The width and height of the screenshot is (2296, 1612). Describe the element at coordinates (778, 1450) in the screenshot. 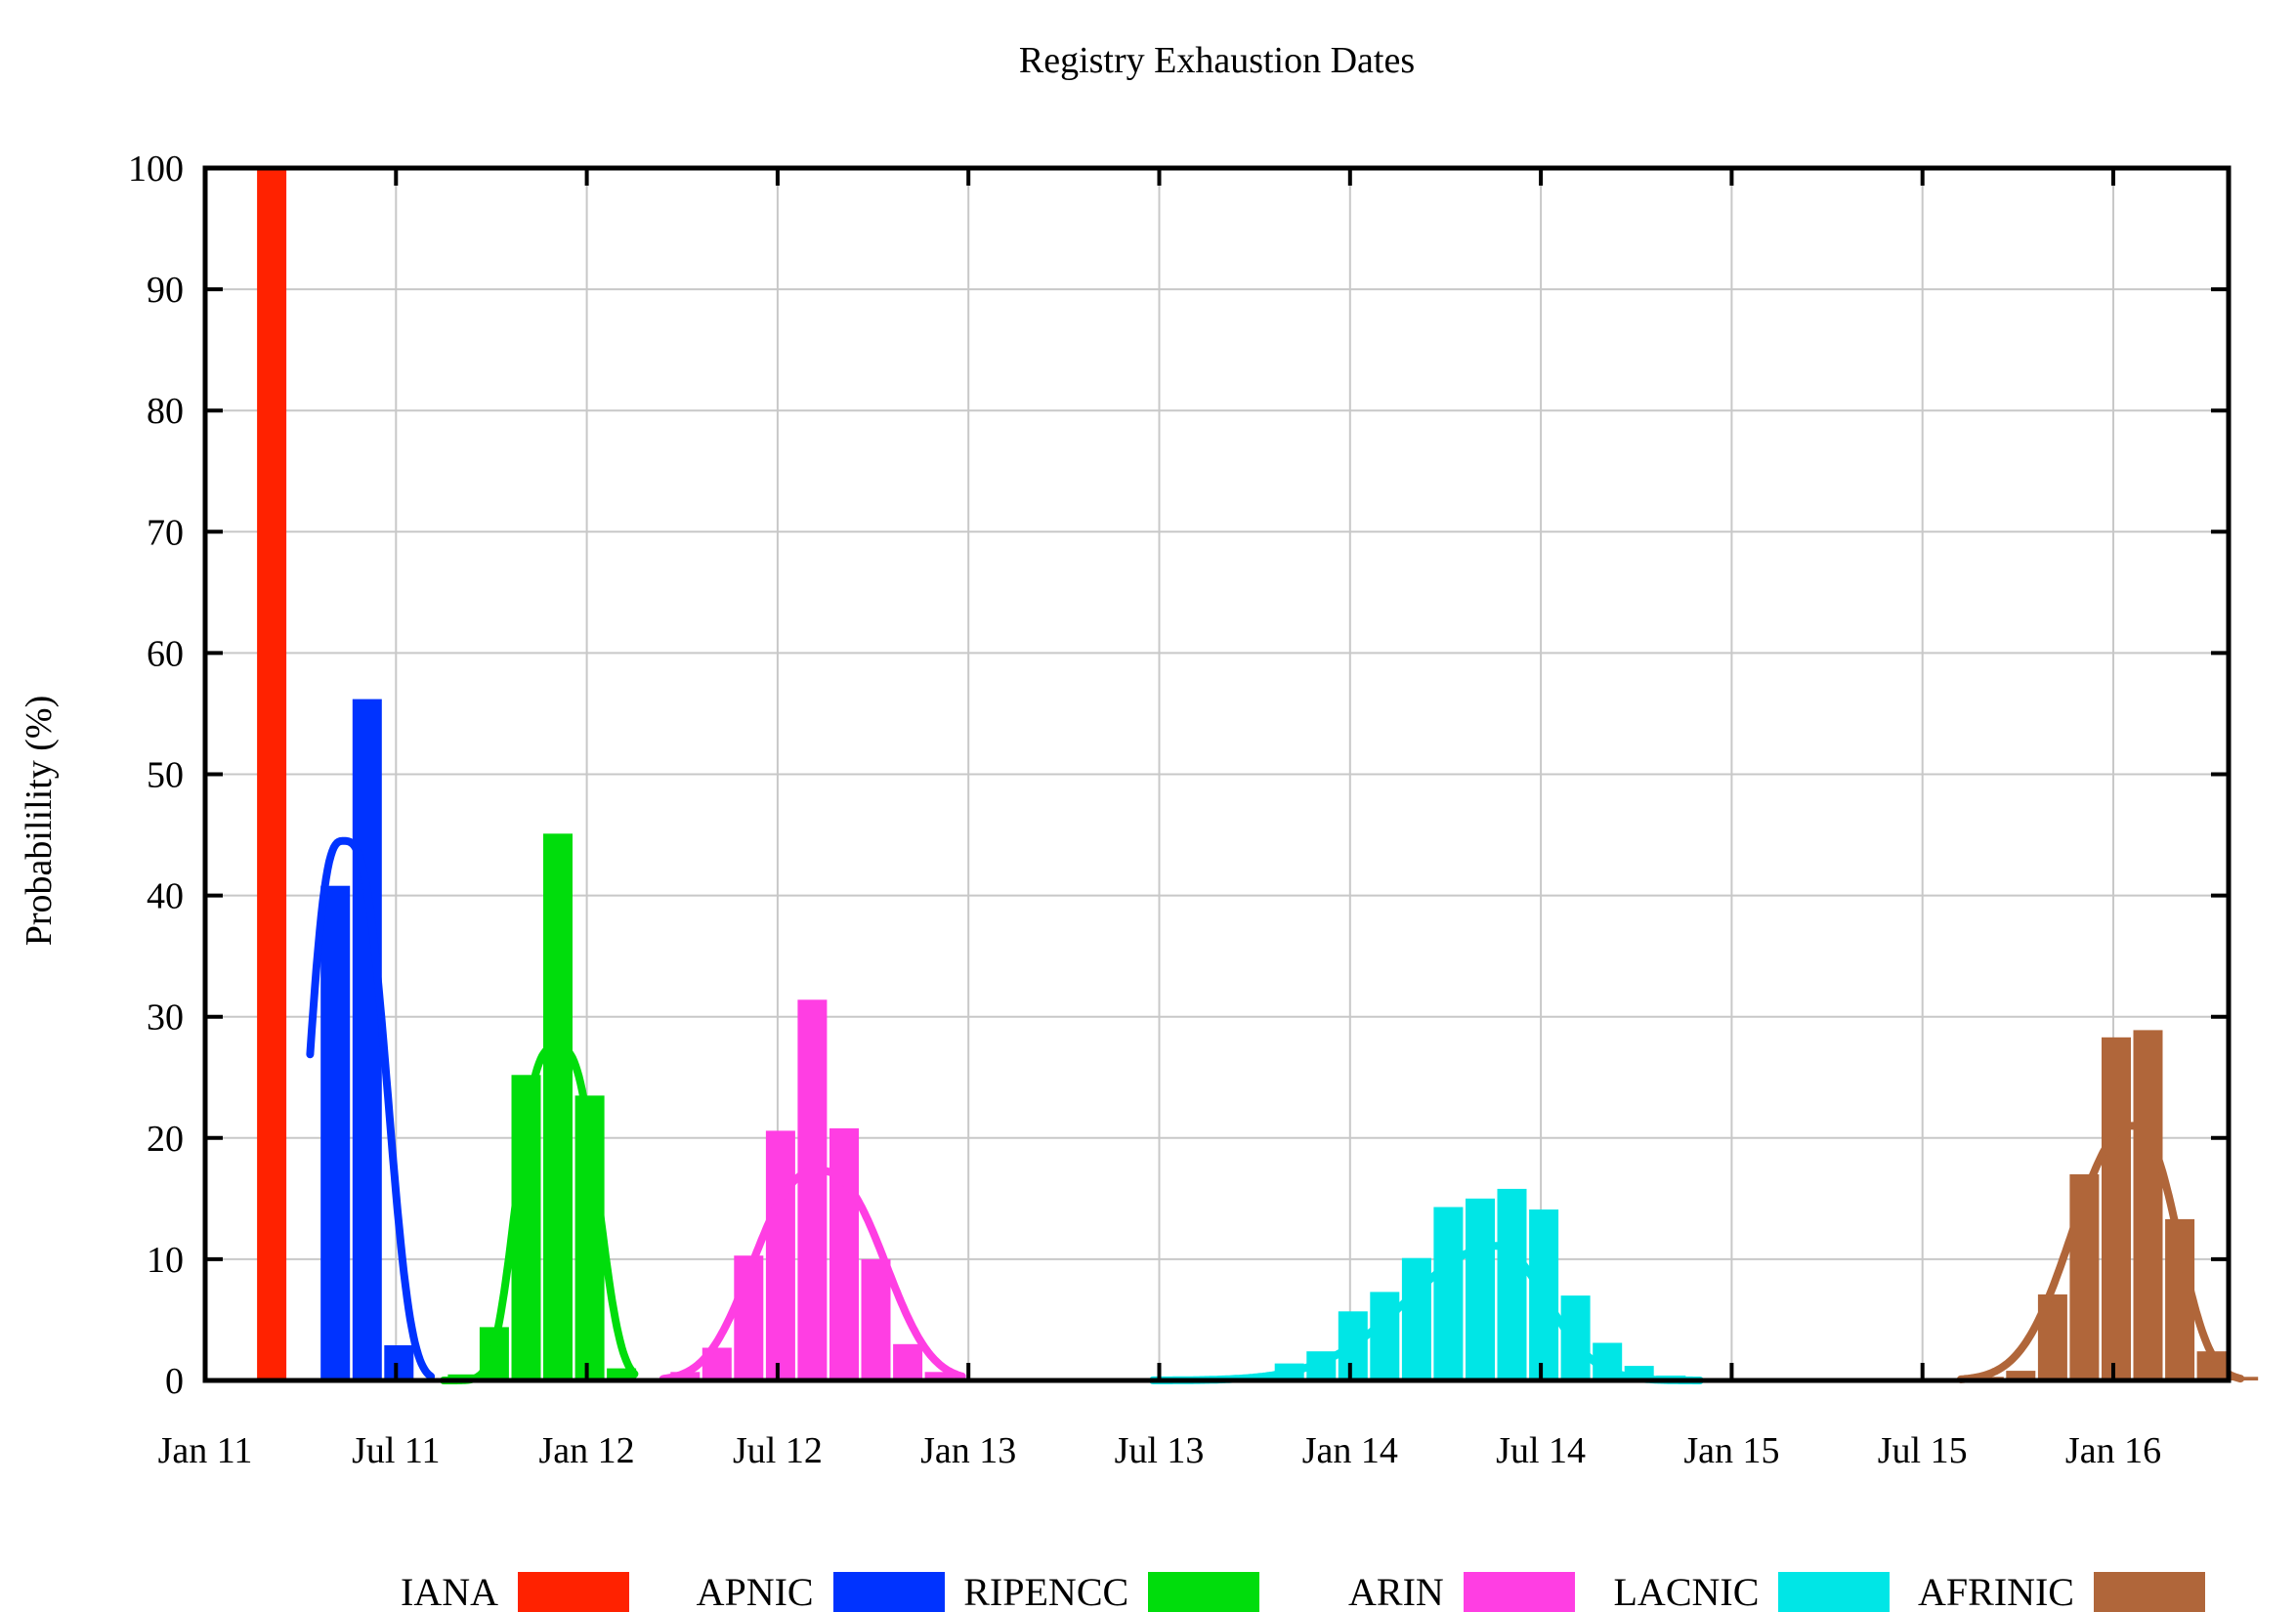

I see `x-tick-label: Jul 12` at that location.